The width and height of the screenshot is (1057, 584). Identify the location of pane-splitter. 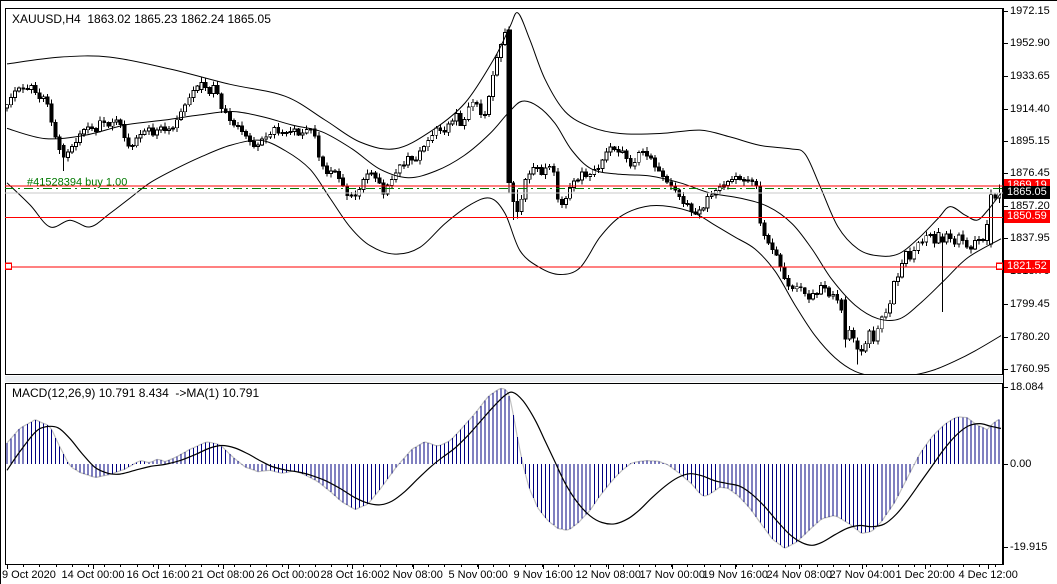
(504, 379).